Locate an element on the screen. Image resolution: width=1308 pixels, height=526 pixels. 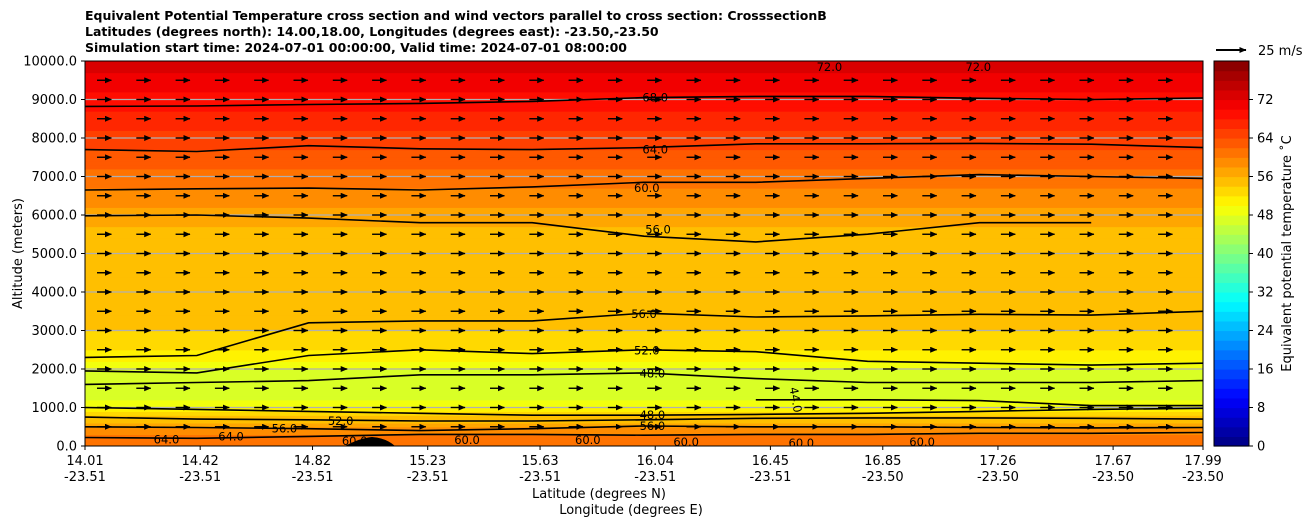
contour-label: 44.0 is located at coordinates (796, 400).